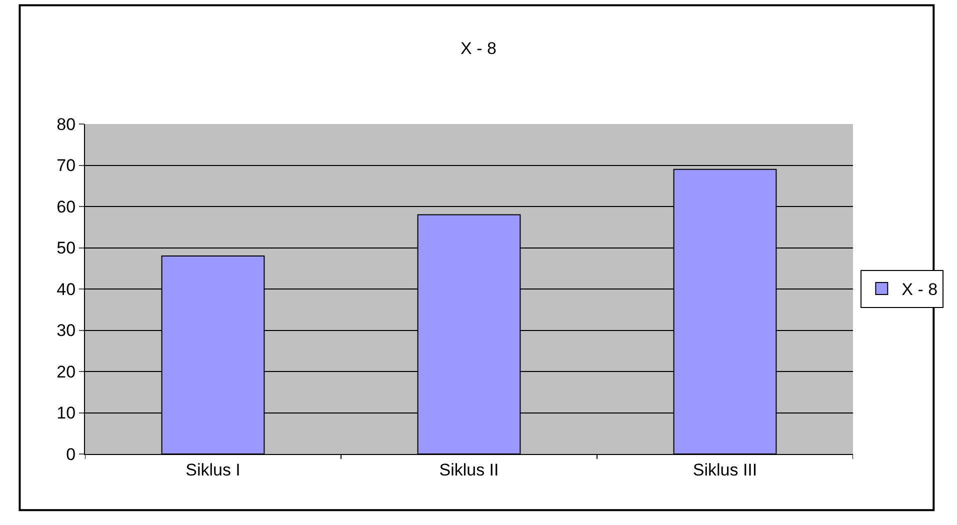 Image resolution: width=957 pixels, height=525 pixels. What do you see at coordinates (920, 290) in the screenshot?
I see `legend-label: X - 8` at bounding box center [920, 290].